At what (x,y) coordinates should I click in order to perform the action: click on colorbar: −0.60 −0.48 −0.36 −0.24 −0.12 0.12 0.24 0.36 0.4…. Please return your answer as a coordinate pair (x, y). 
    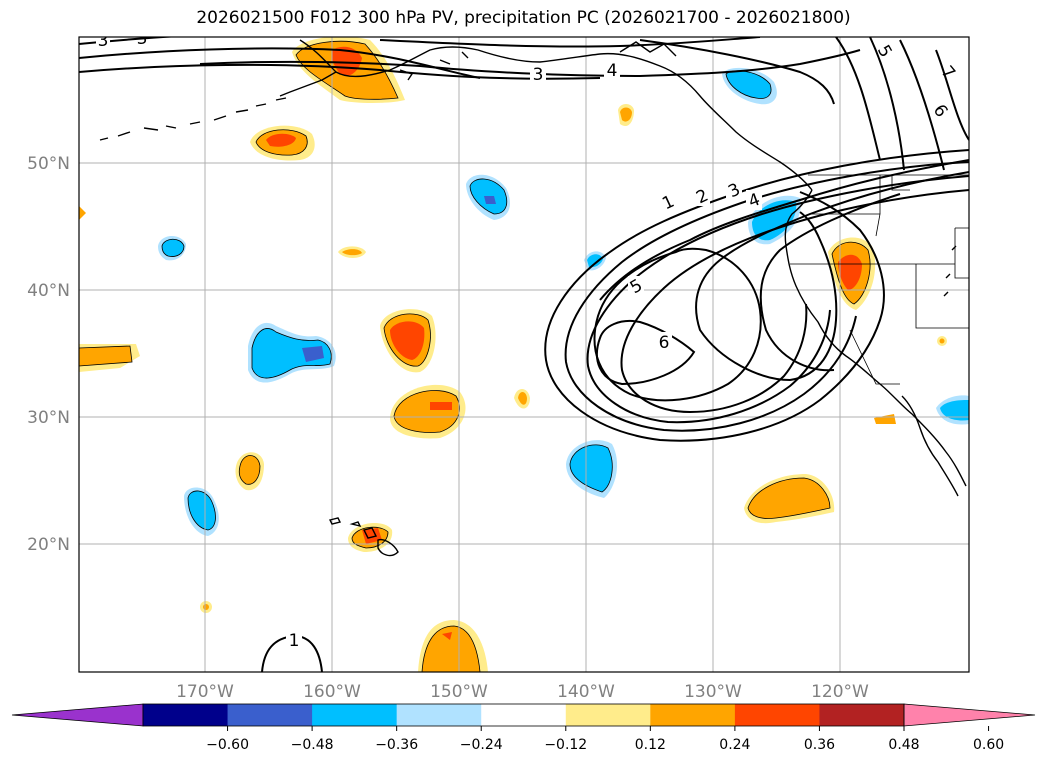
    Looking at the image, I should click on (523, 728).